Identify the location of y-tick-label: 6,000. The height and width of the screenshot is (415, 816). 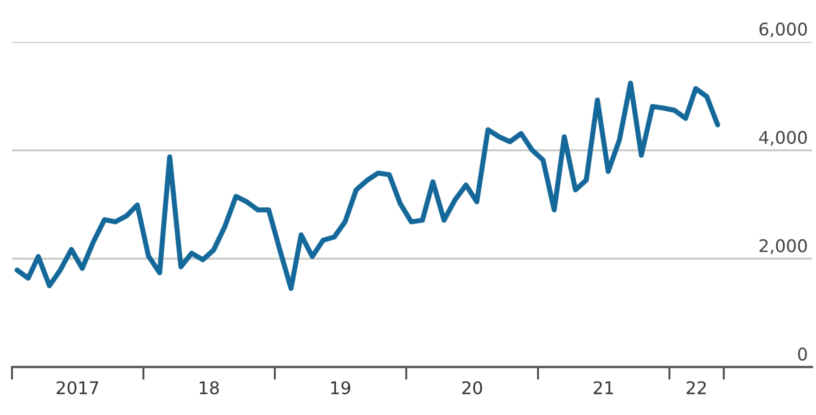
(783, 30).